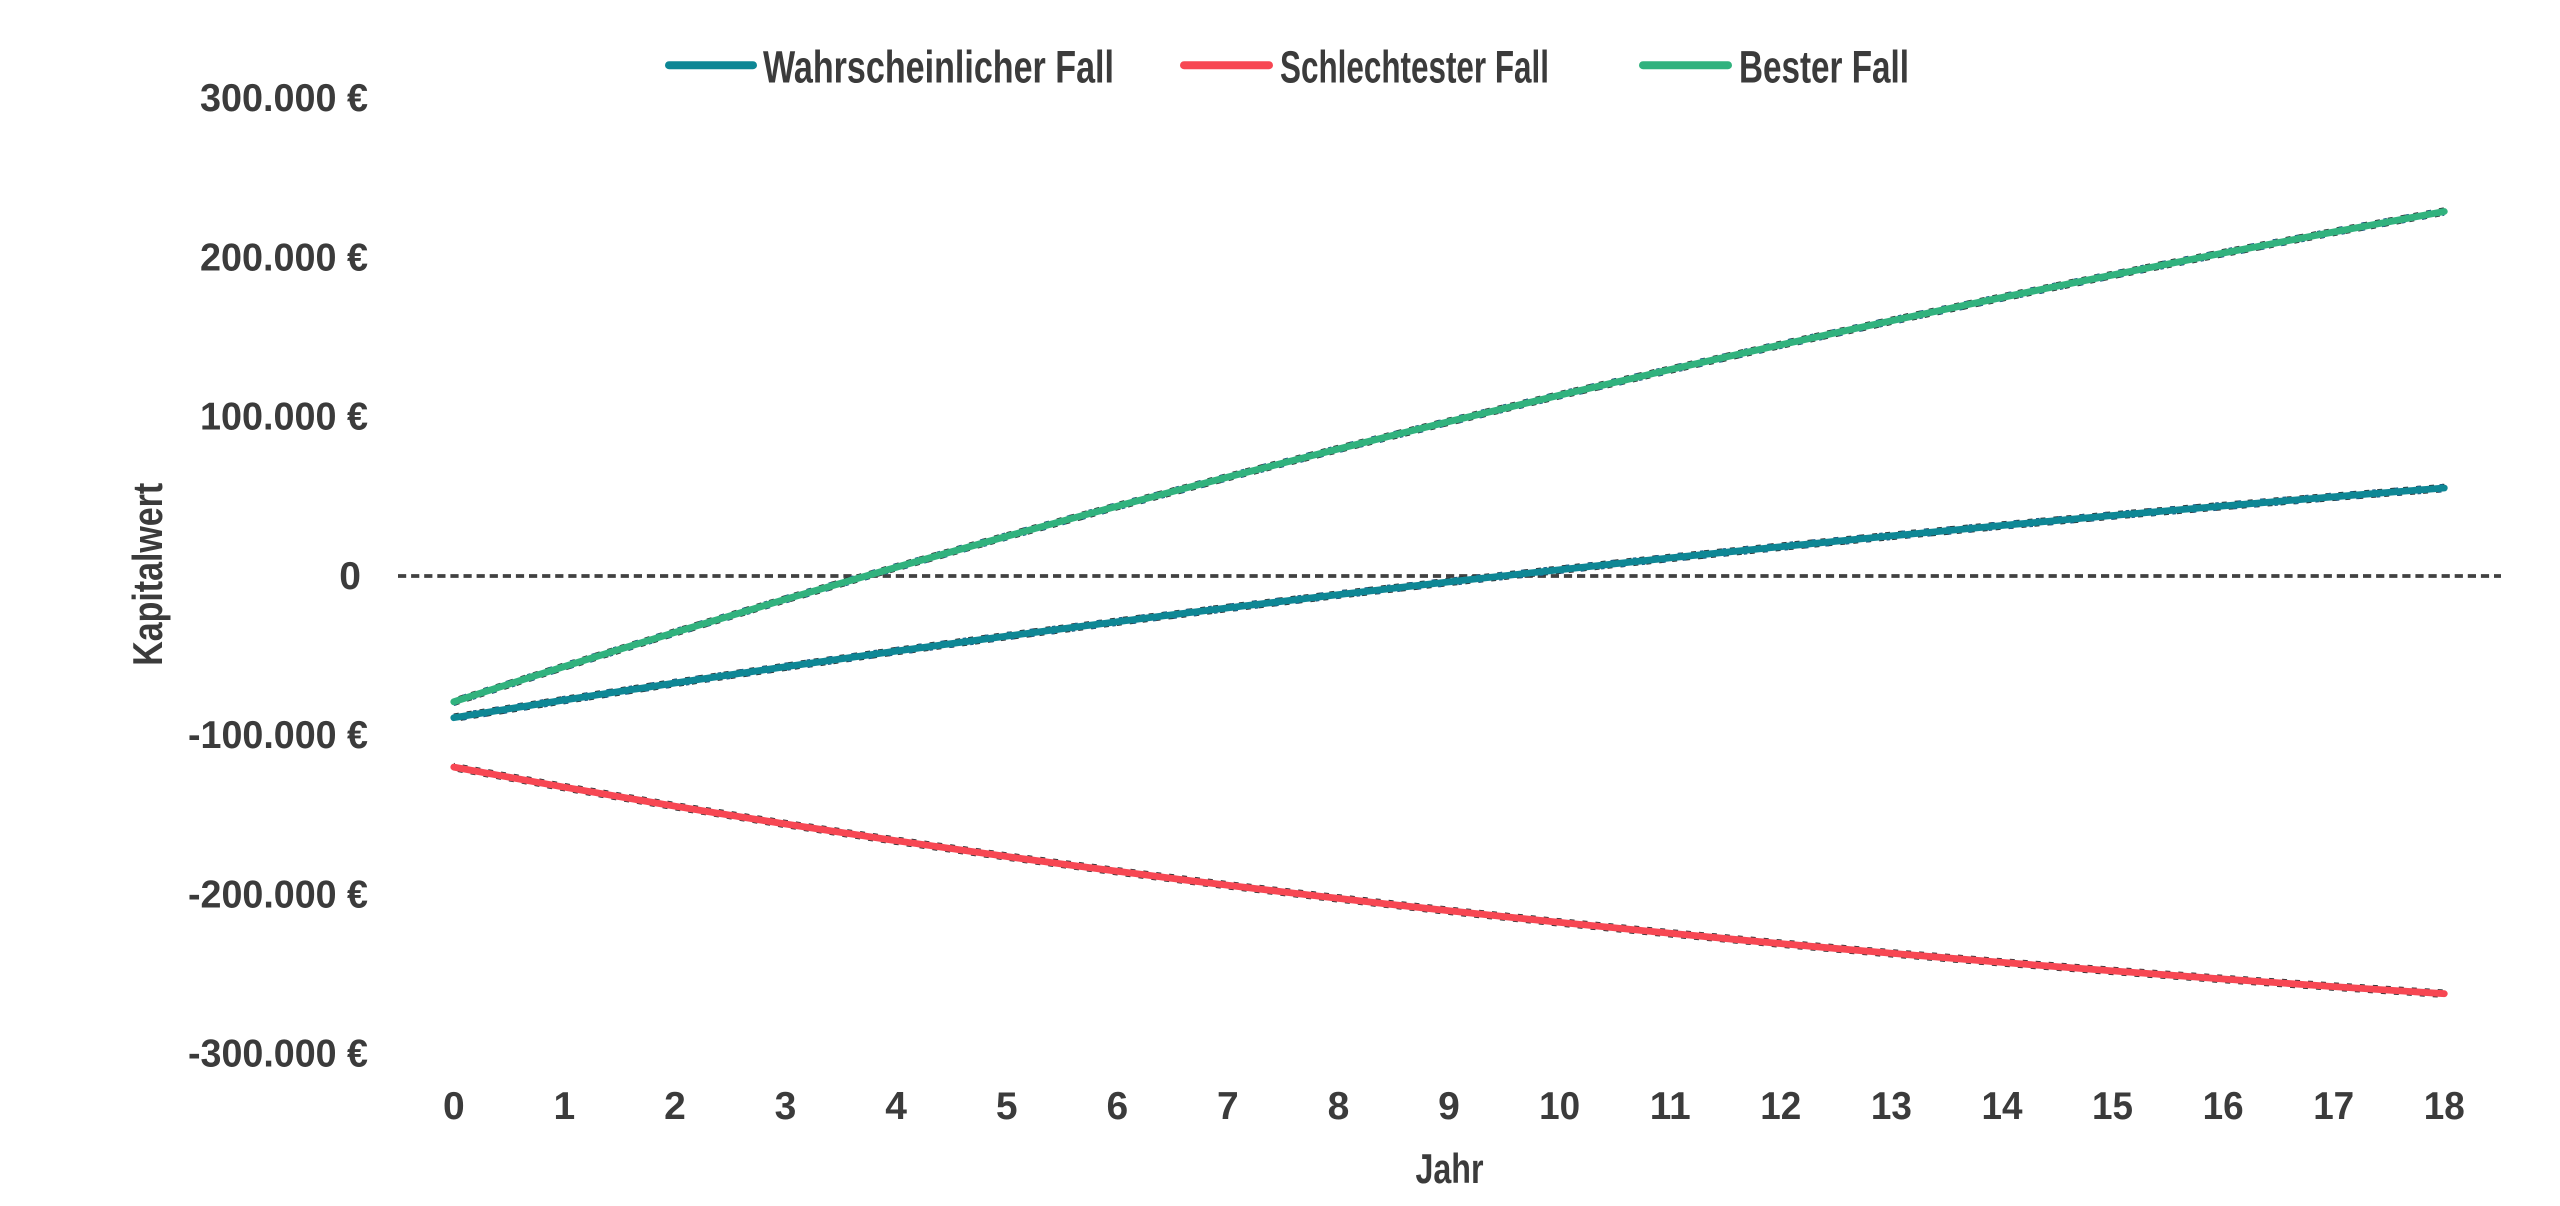 The height and width of the screenshot is (1206, 2560). Describe the element at coordinates (938, 67) in the screenshot. I see `svg-text: Wahrscheinlicher Fall` at that location.